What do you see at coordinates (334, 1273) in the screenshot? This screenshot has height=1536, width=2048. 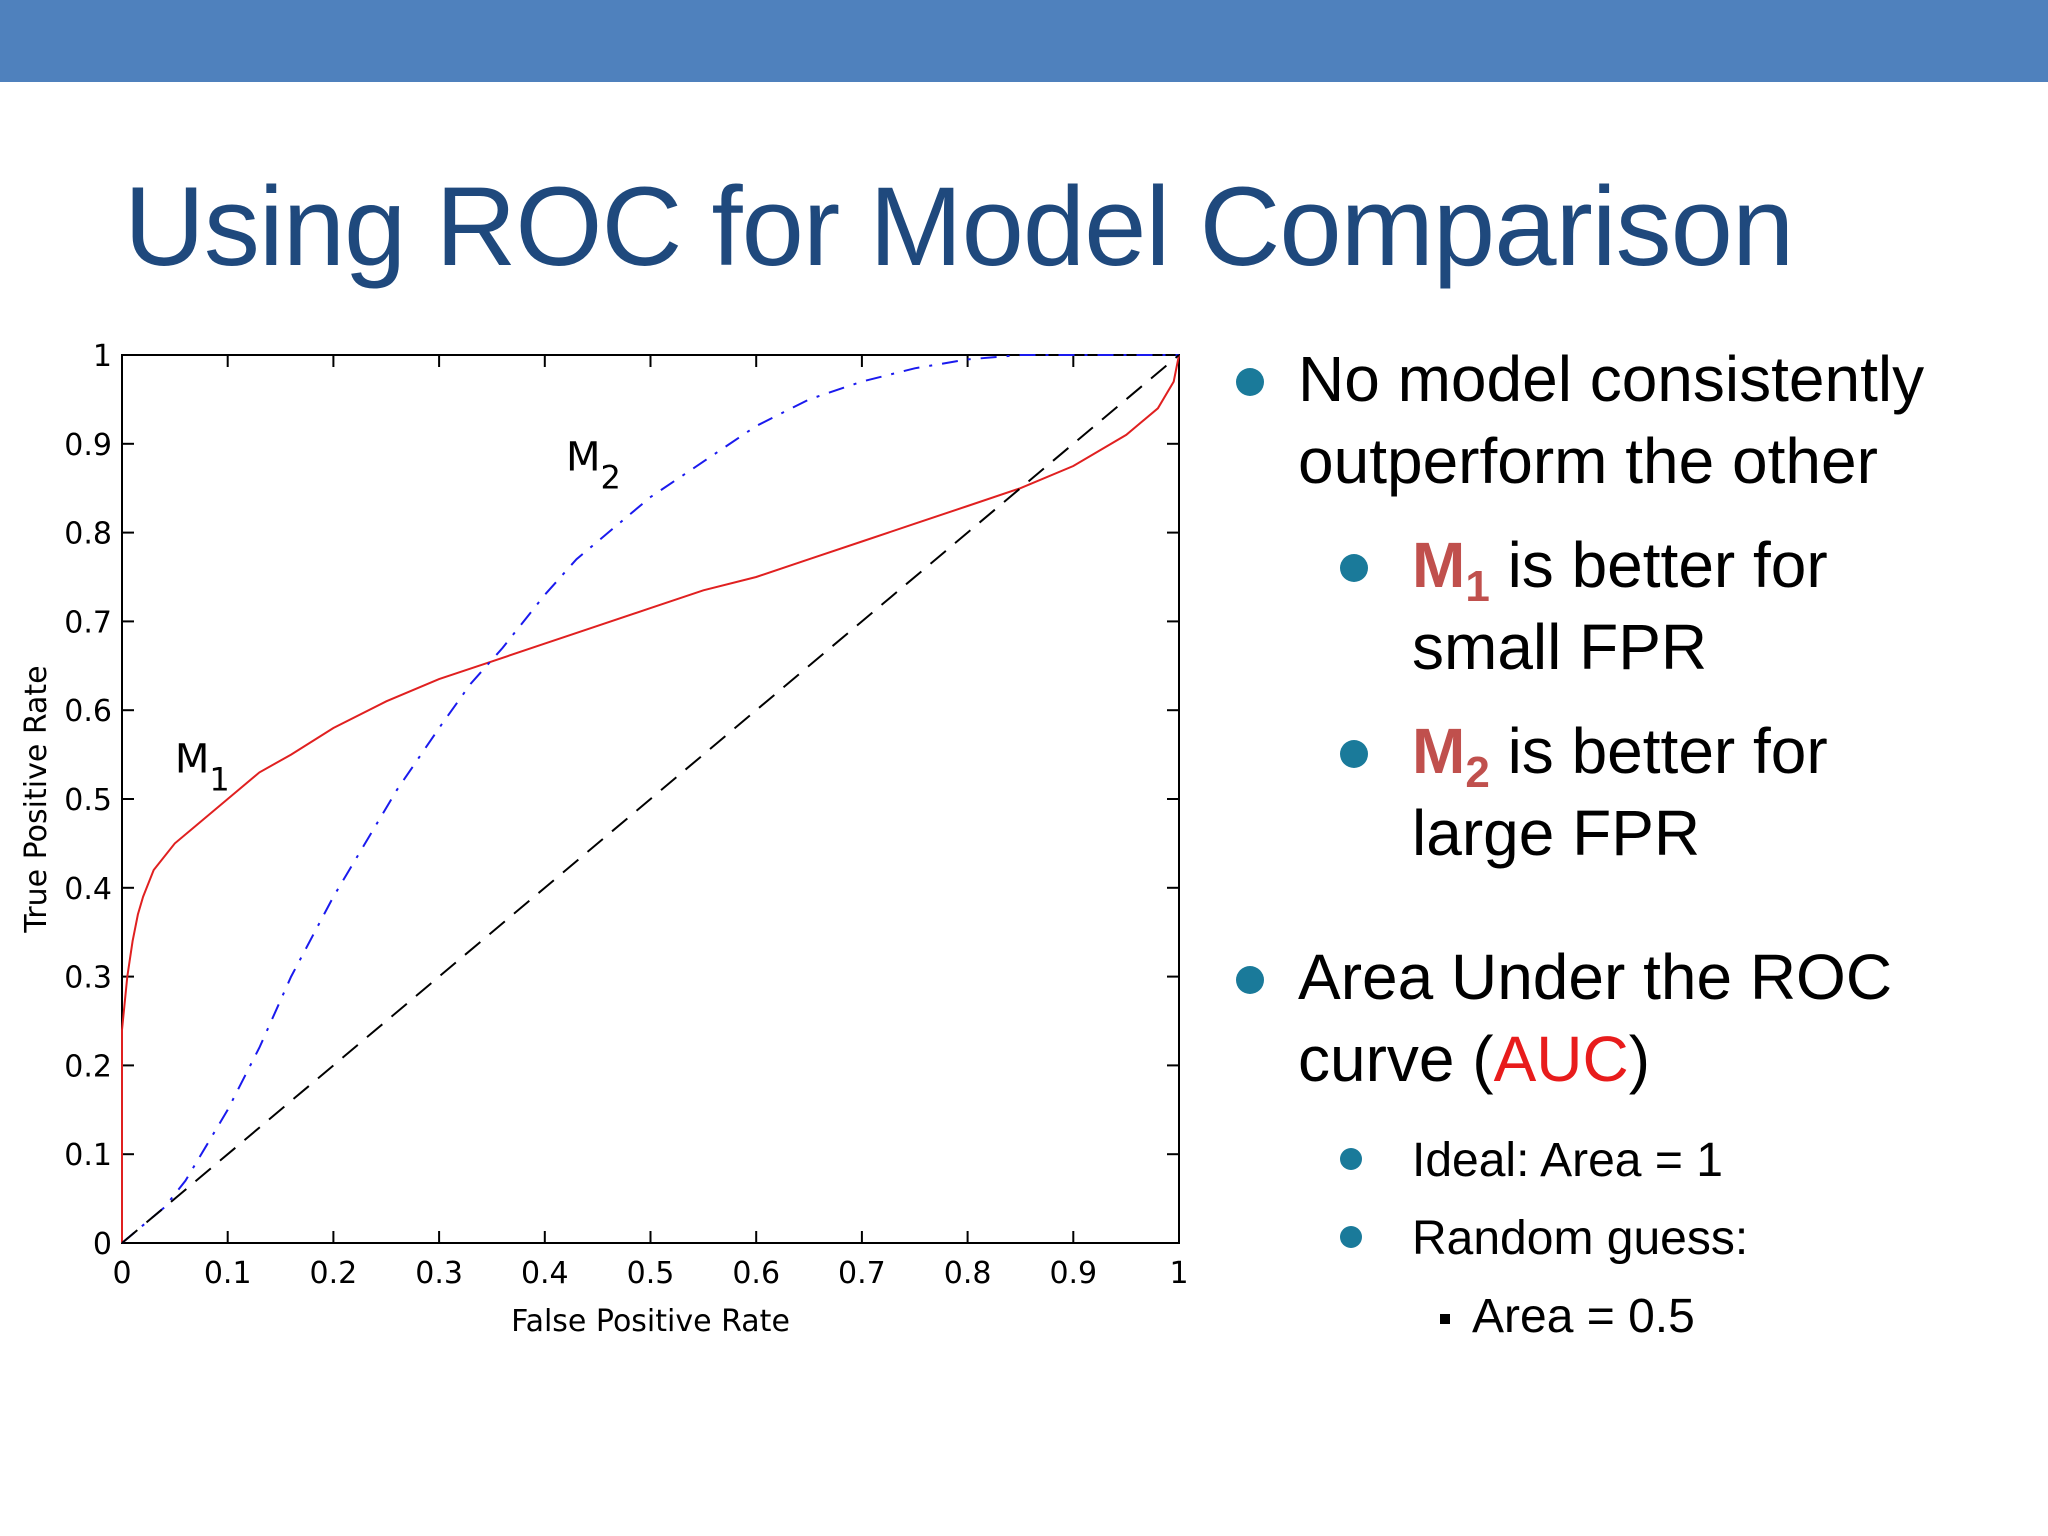 I see `x-tick-label: 0.2` at bounding box center [334, 1273].